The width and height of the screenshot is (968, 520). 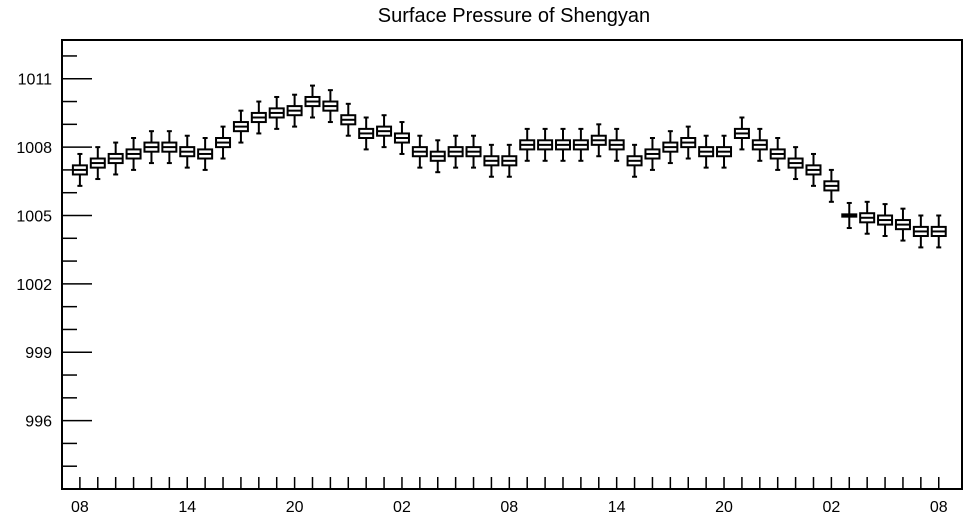 What do you see at coordinates (34, 285) in the screenshot?
I see `y-tick-label: 1002` at bounding box center [34, 285].